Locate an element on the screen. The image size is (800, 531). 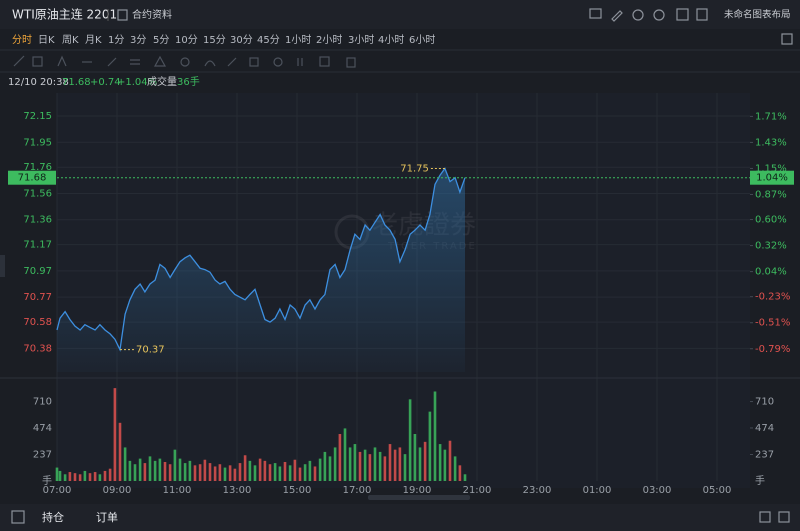
y-tick-label: 71.36 is located at coordinates (37, 220).